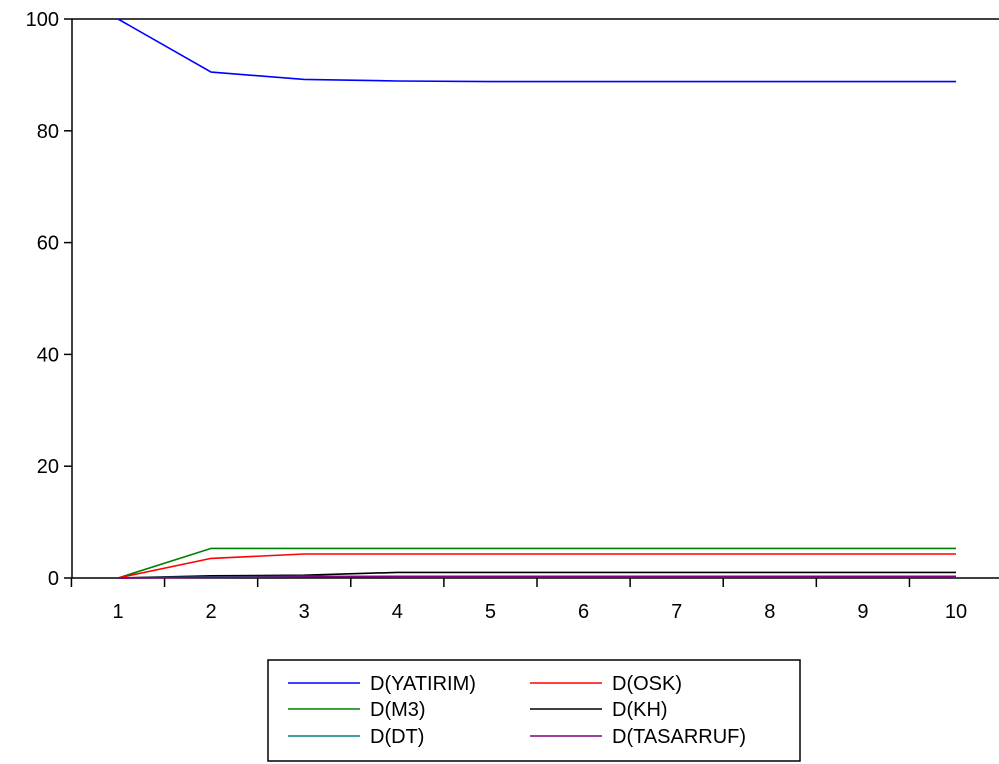  Describe the element at coordinates (398, 710) in the screenshot. I see `legend-label: D(M3)` at that location.